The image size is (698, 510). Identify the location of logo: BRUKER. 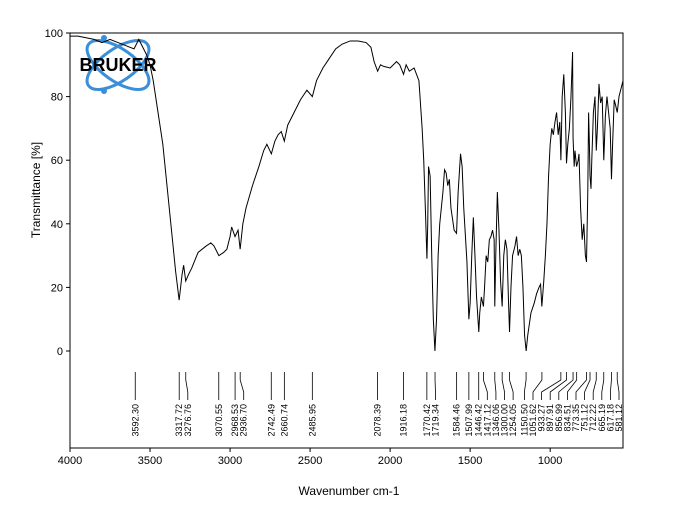
(118, 64).